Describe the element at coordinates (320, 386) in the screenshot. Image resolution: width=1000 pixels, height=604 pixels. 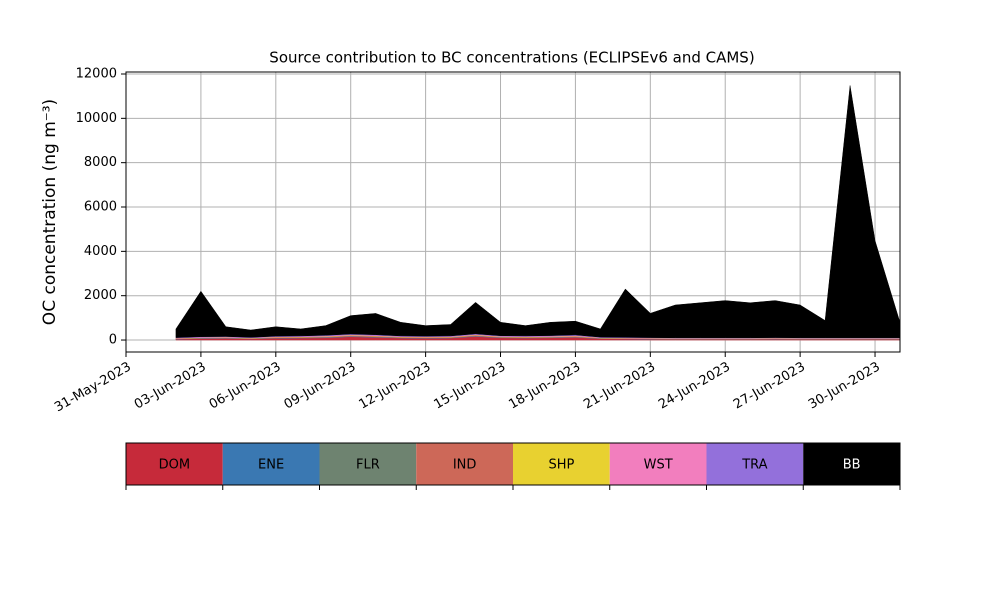
I see `x-tick-label: 09-Jun-2023` at that location.